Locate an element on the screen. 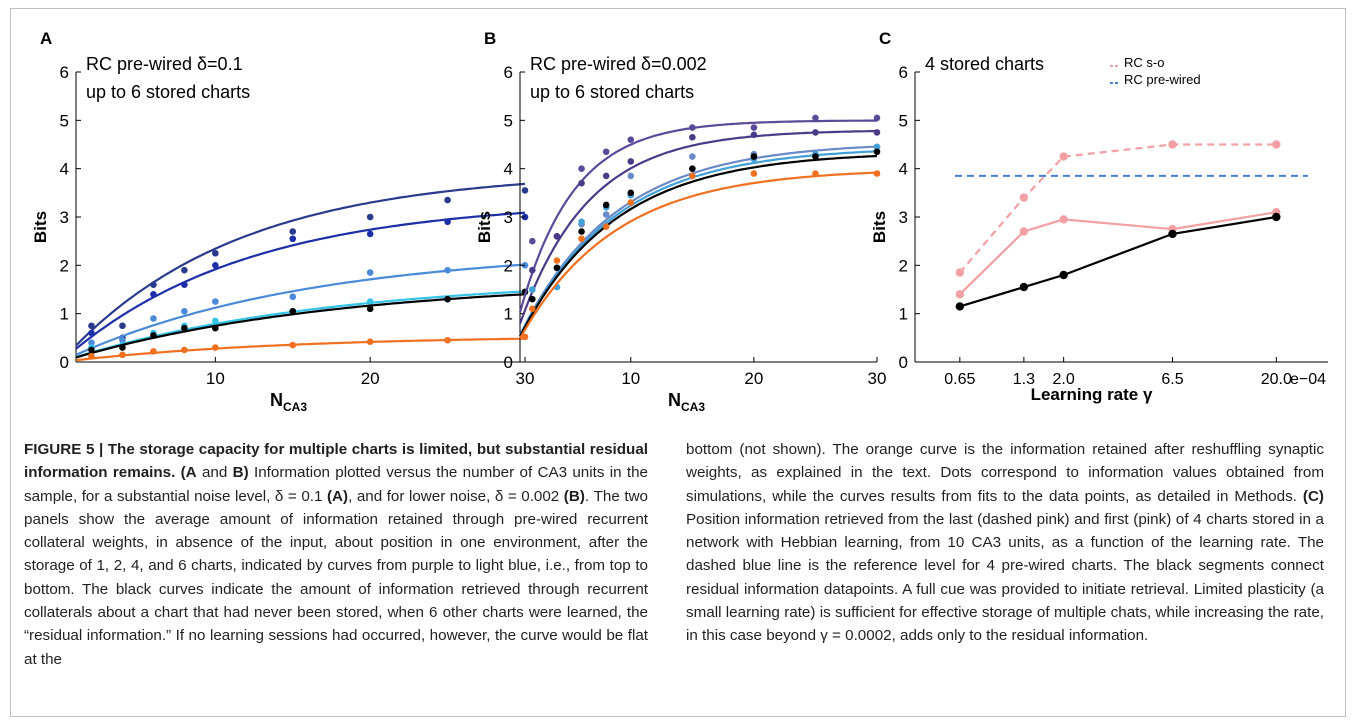  legend-label: RC s-o is located at coordinates (1144, 62).